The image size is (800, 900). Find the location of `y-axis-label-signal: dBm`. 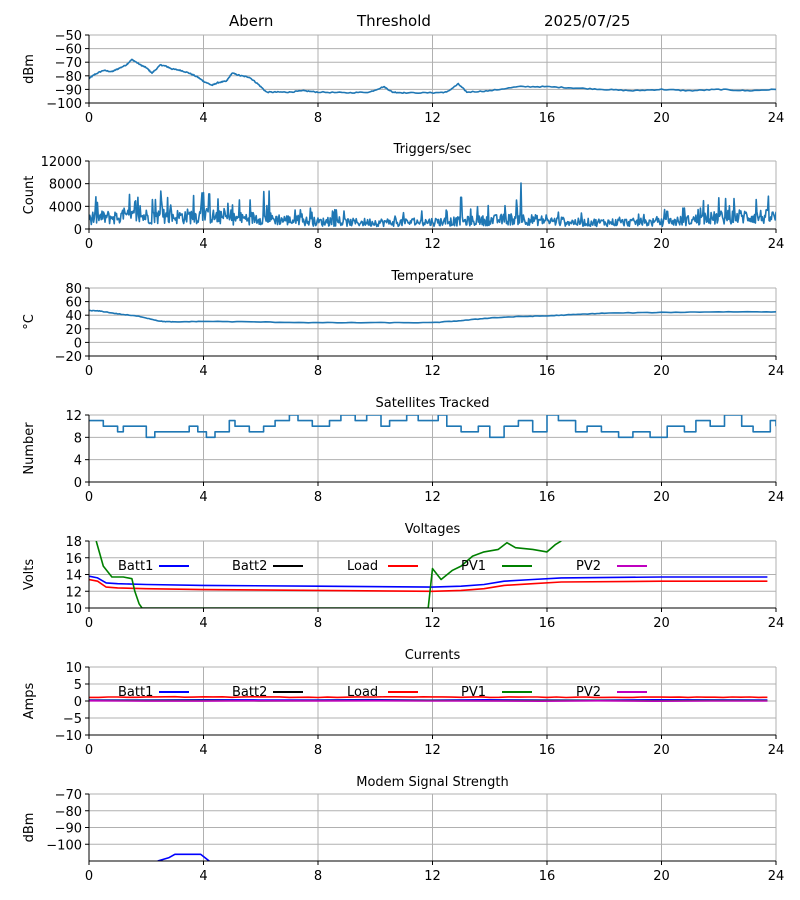

y-axis-label-signal: dBm is located at coordinates (29, 69).